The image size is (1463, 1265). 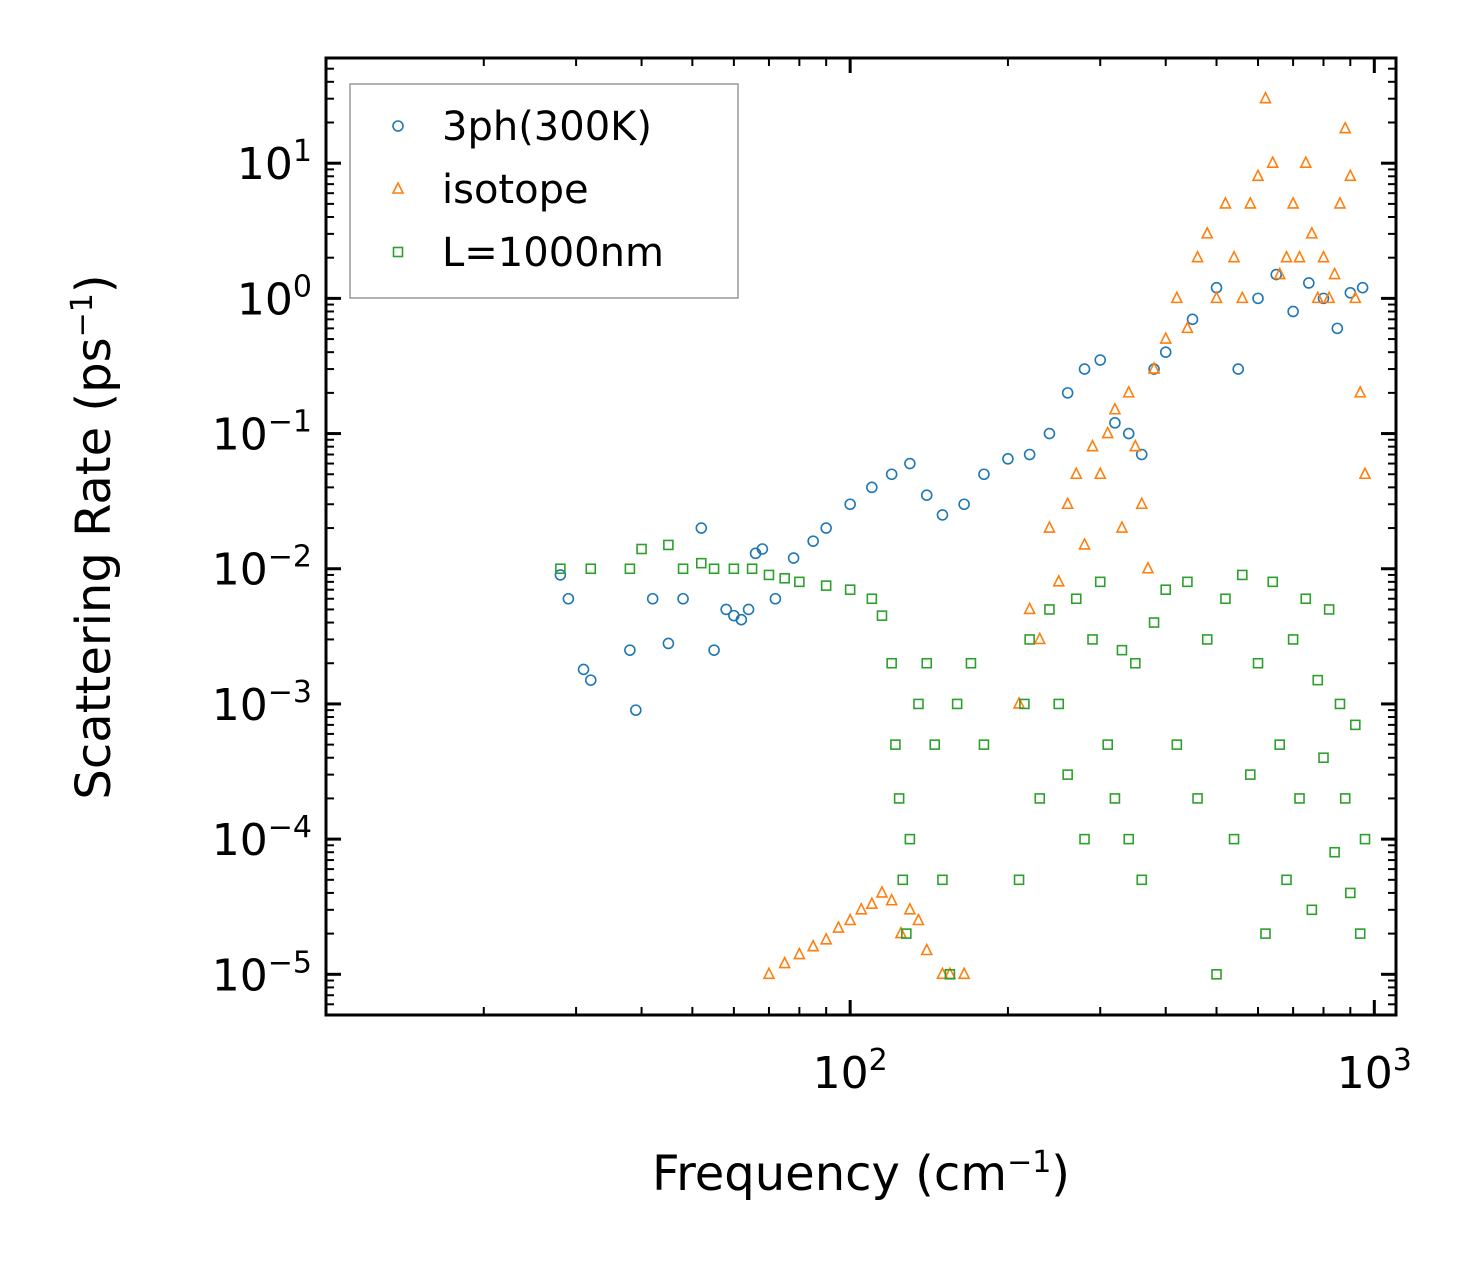 I want to click on y-tick-label: 10¹, so click(x=274, y=162).